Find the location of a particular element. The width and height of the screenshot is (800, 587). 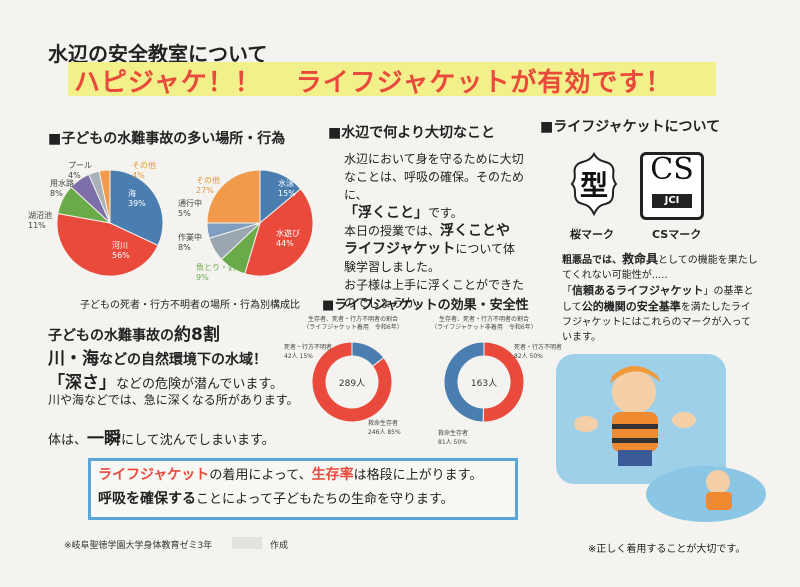

donut2-alive is located at coordinates (464, 382).